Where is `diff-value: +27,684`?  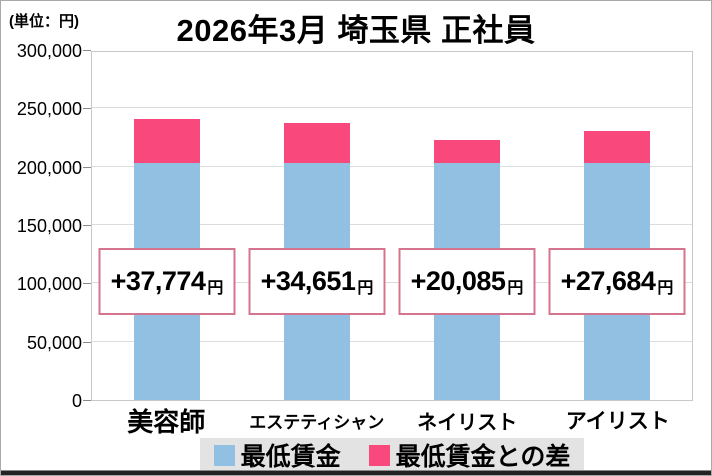 diff-value: +27,684 is located at coordinates (608, 281).